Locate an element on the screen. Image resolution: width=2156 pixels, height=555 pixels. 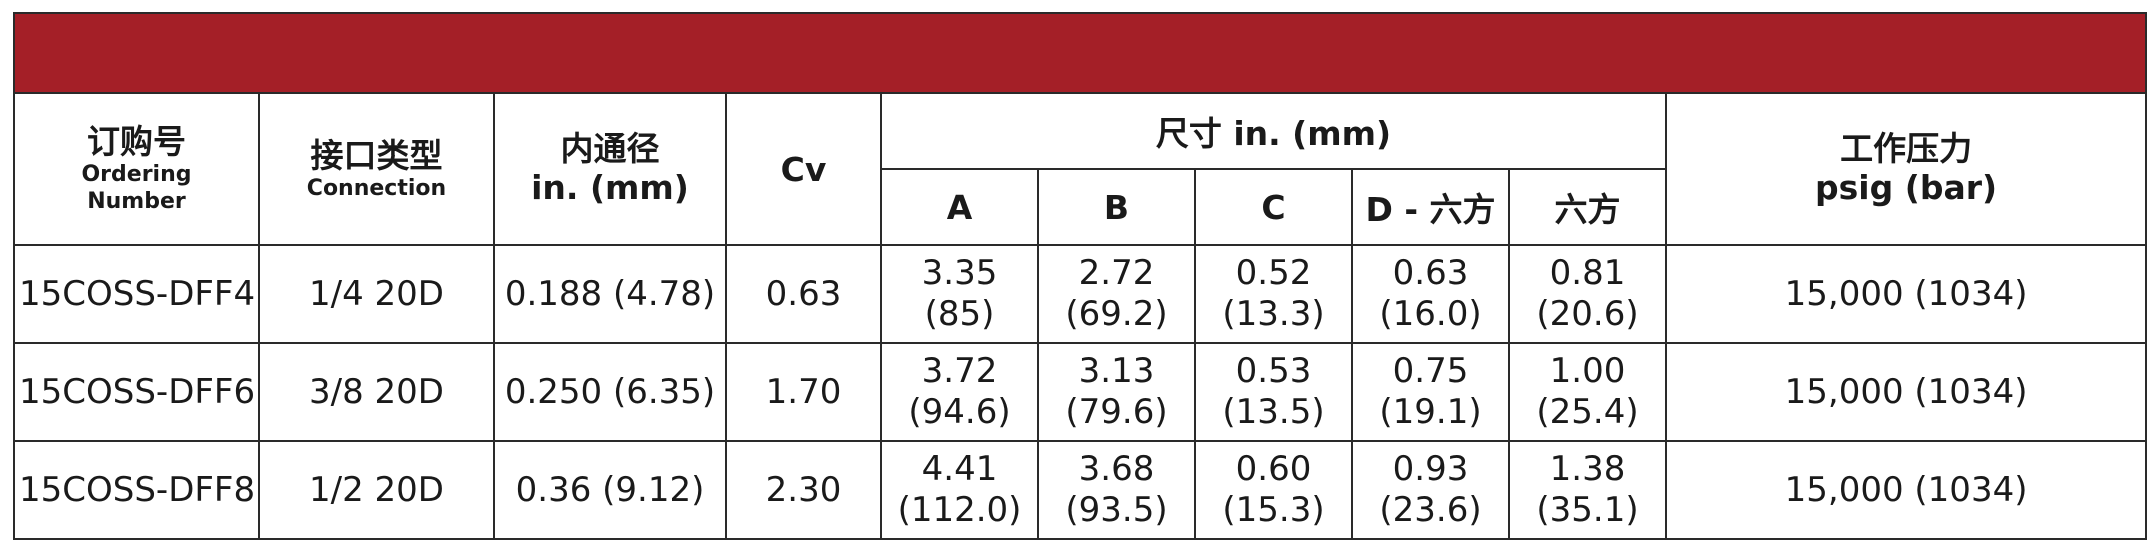
cell-cv: 2.30 is located at coordinates (803, 490).